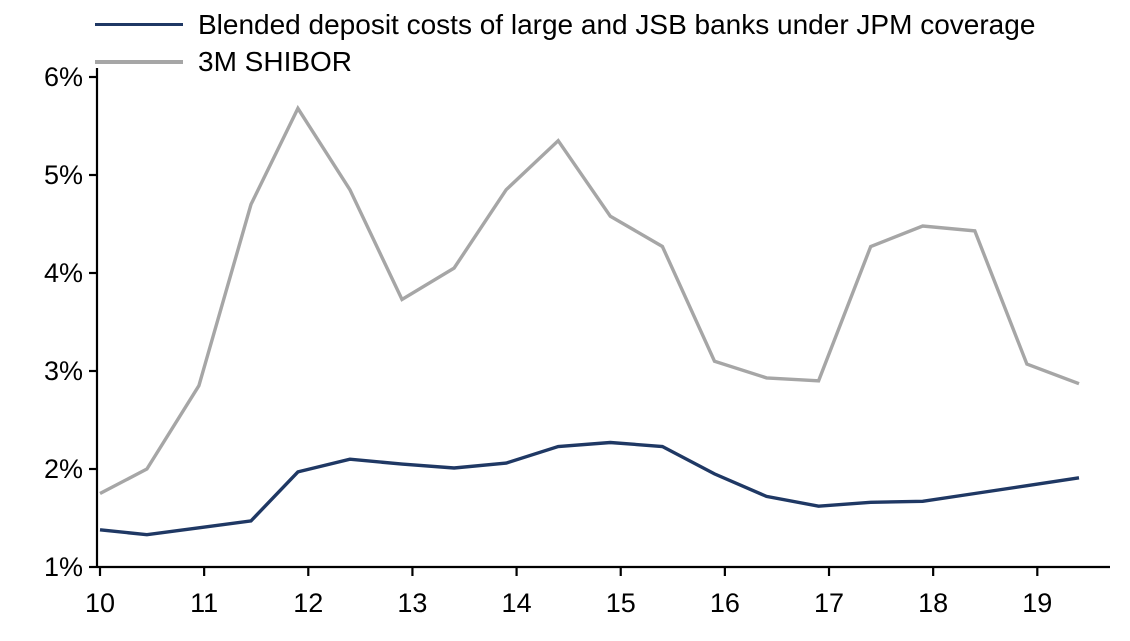 This screenshot has width=1130, height=641. Describe the element at coordinates (139, 61) in the screenshot. I see `legend-line-swatch-3m-shibor` at that location.